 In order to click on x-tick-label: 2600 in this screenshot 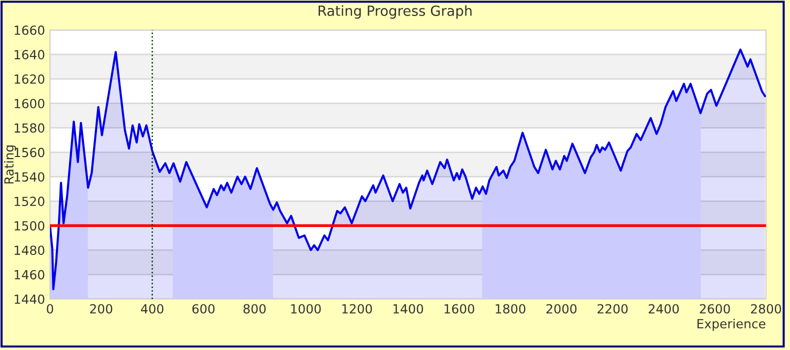, I will do `click(715, 309)`.